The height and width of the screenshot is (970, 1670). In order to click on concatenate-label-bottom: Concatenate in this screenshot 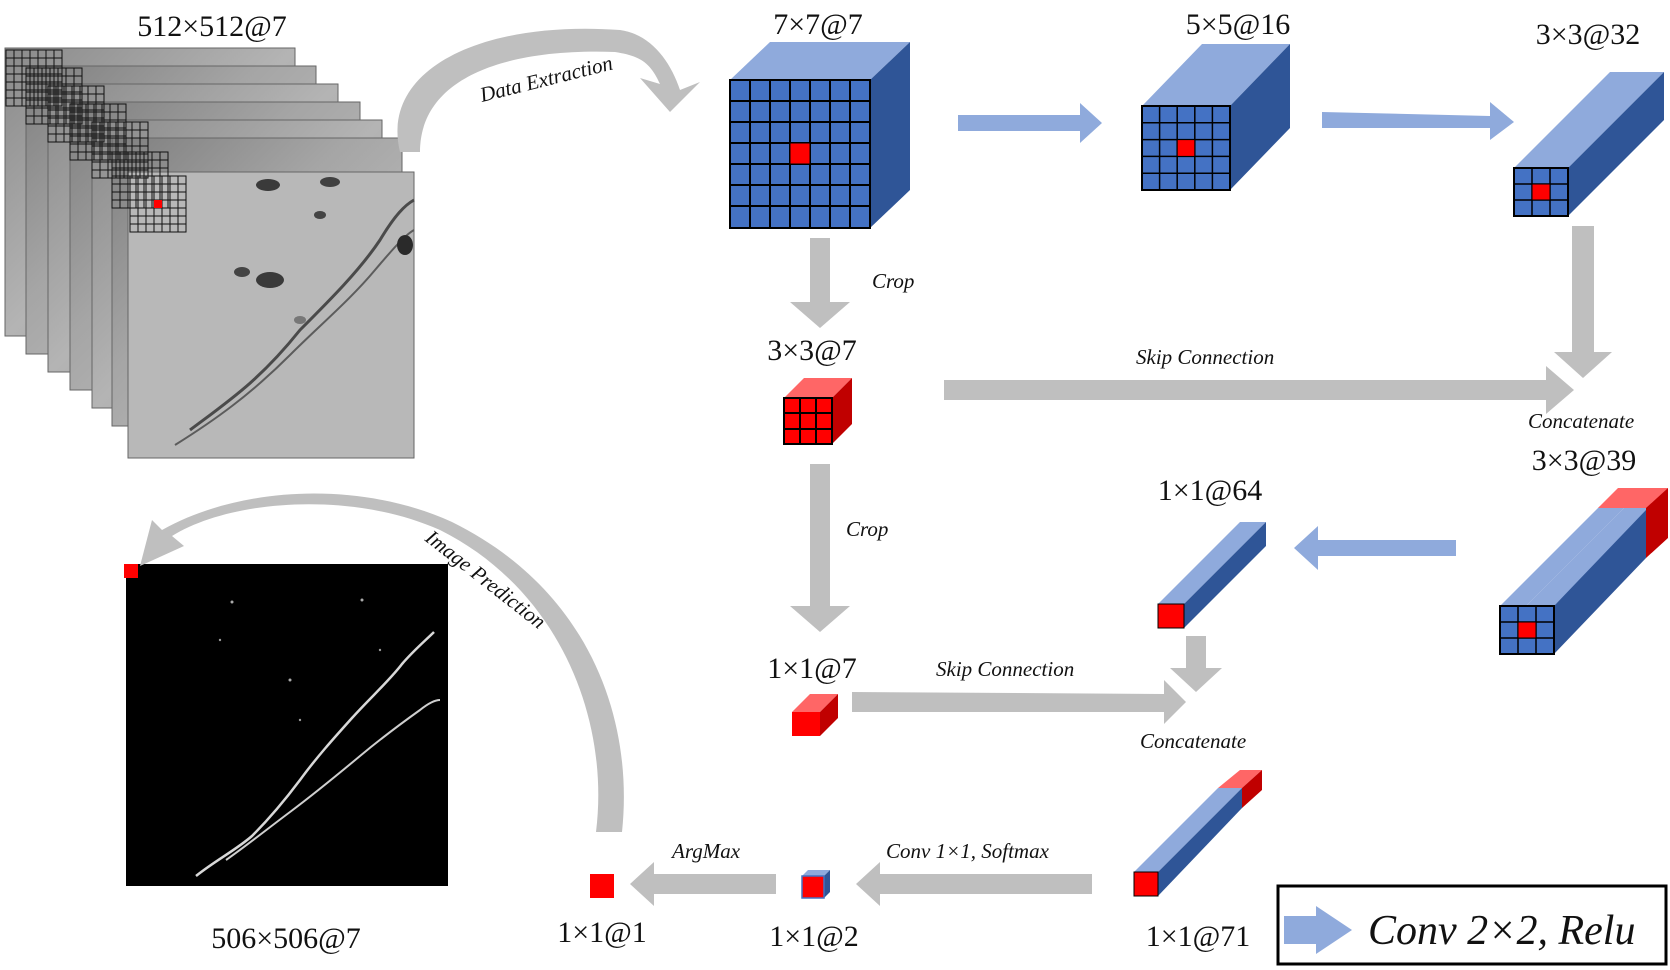, I will do `click(1193, 741)`.